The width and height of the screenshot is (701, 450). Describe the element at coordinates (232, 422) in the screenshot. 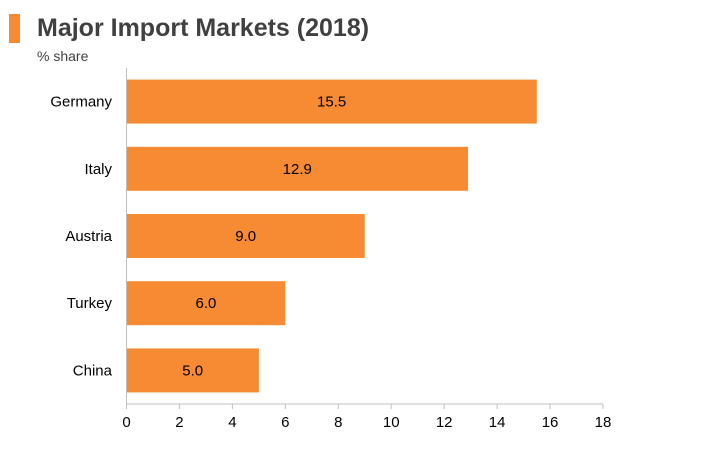

I see `x-tick-label: 4` at that location.